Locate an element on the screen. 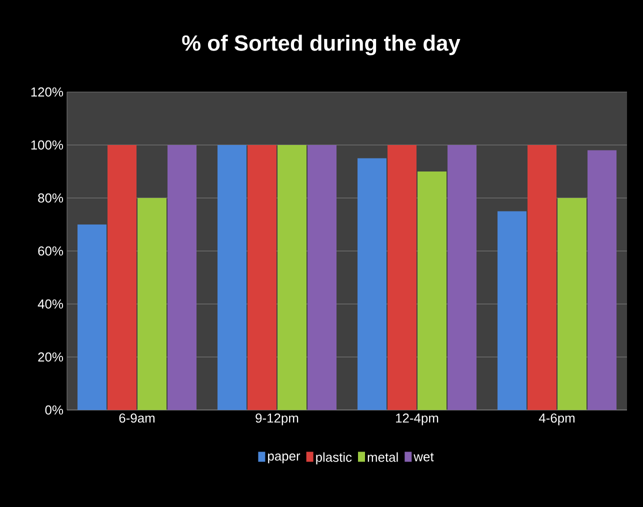 The image size is (643, 507). y-tick-label: 20% is located at coordinates (51, 357).